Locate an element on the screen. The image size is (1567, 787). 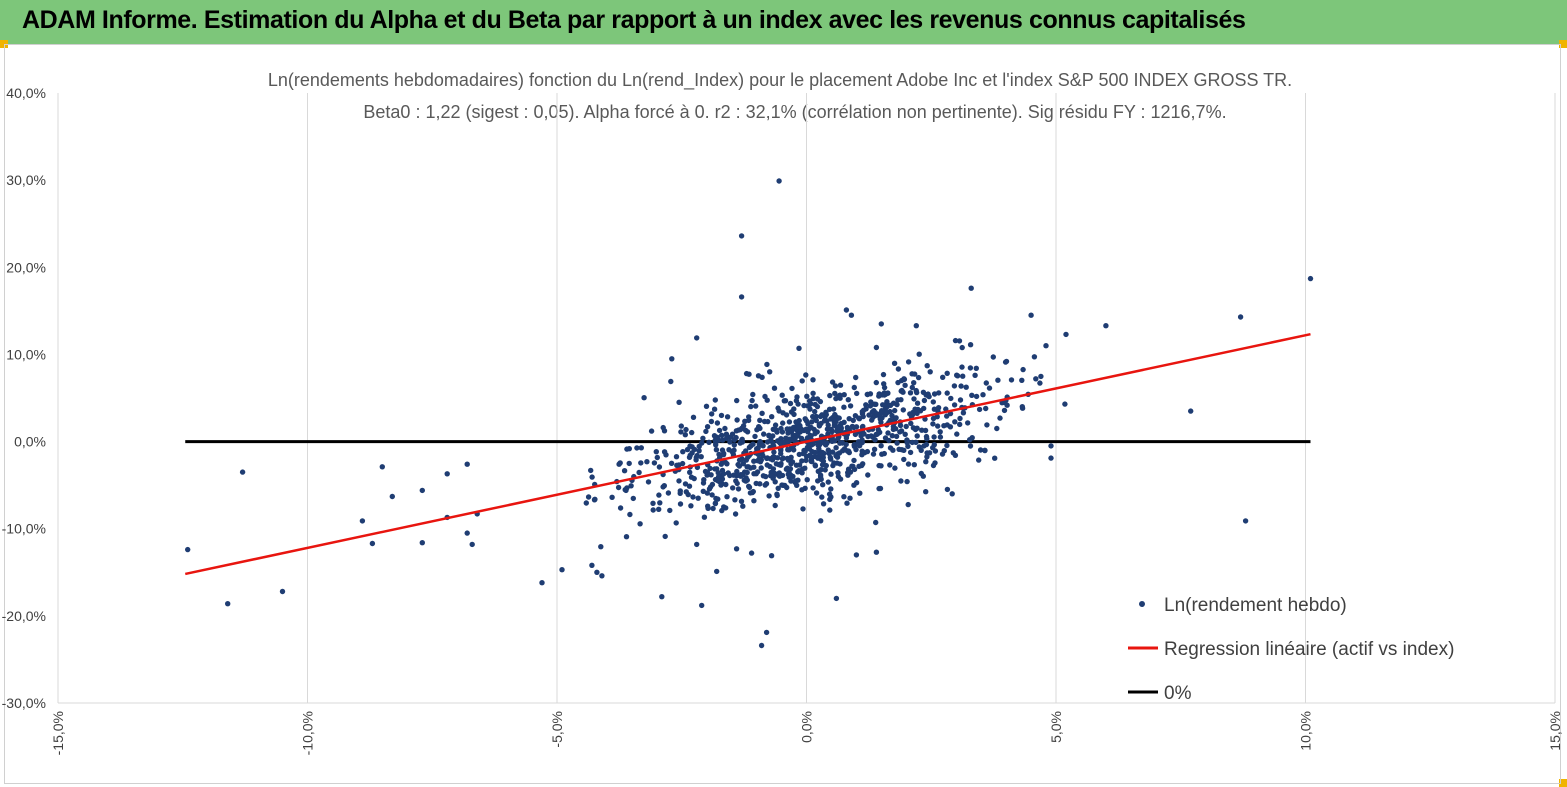
x-tick-label: 15,0% is located at coordinates (1555, 731).